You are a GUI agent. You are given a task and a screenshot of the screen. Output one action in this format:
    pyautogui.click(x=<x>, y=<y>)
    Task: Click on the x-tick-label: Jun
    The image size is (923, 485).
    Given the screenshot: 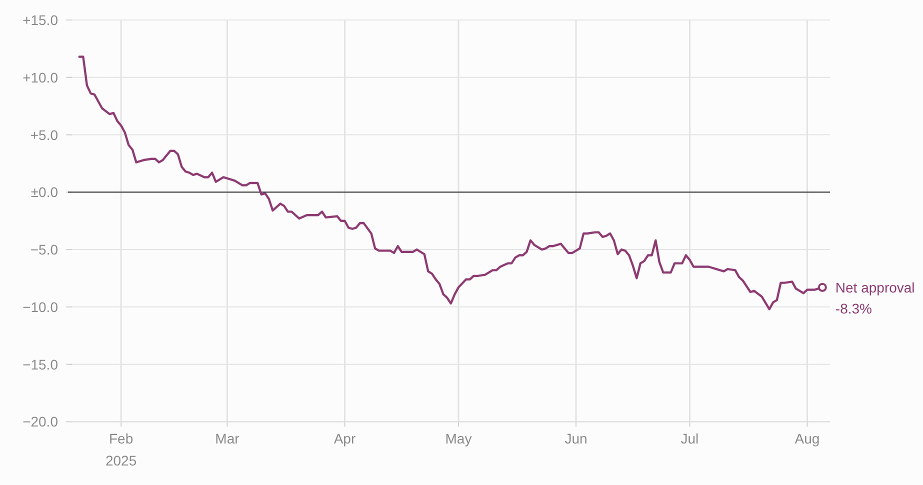 What is the action you would take?
    pyautogui.click(x=576, y=438)
    